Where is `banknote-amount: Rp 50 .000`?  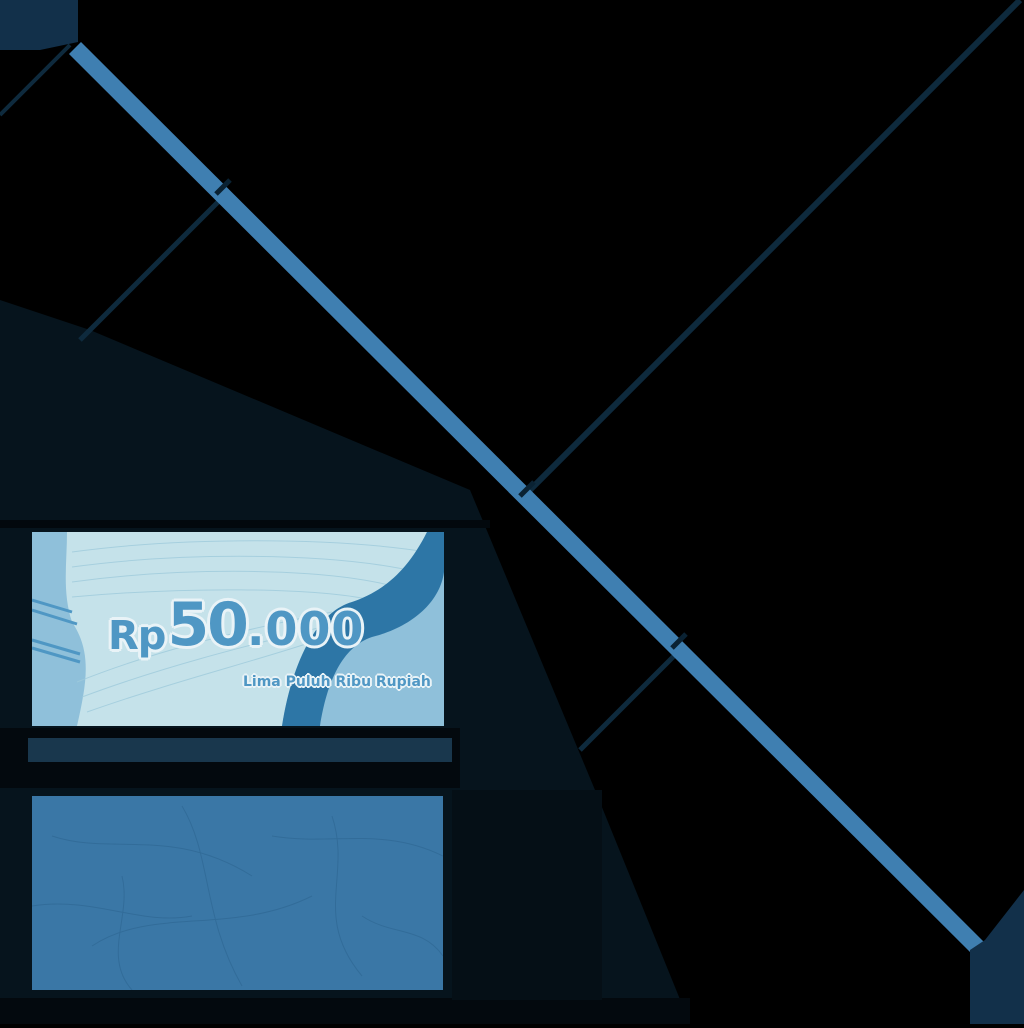 banknote-amount: Rp 50 .000 is located at coordinates (236, 625).